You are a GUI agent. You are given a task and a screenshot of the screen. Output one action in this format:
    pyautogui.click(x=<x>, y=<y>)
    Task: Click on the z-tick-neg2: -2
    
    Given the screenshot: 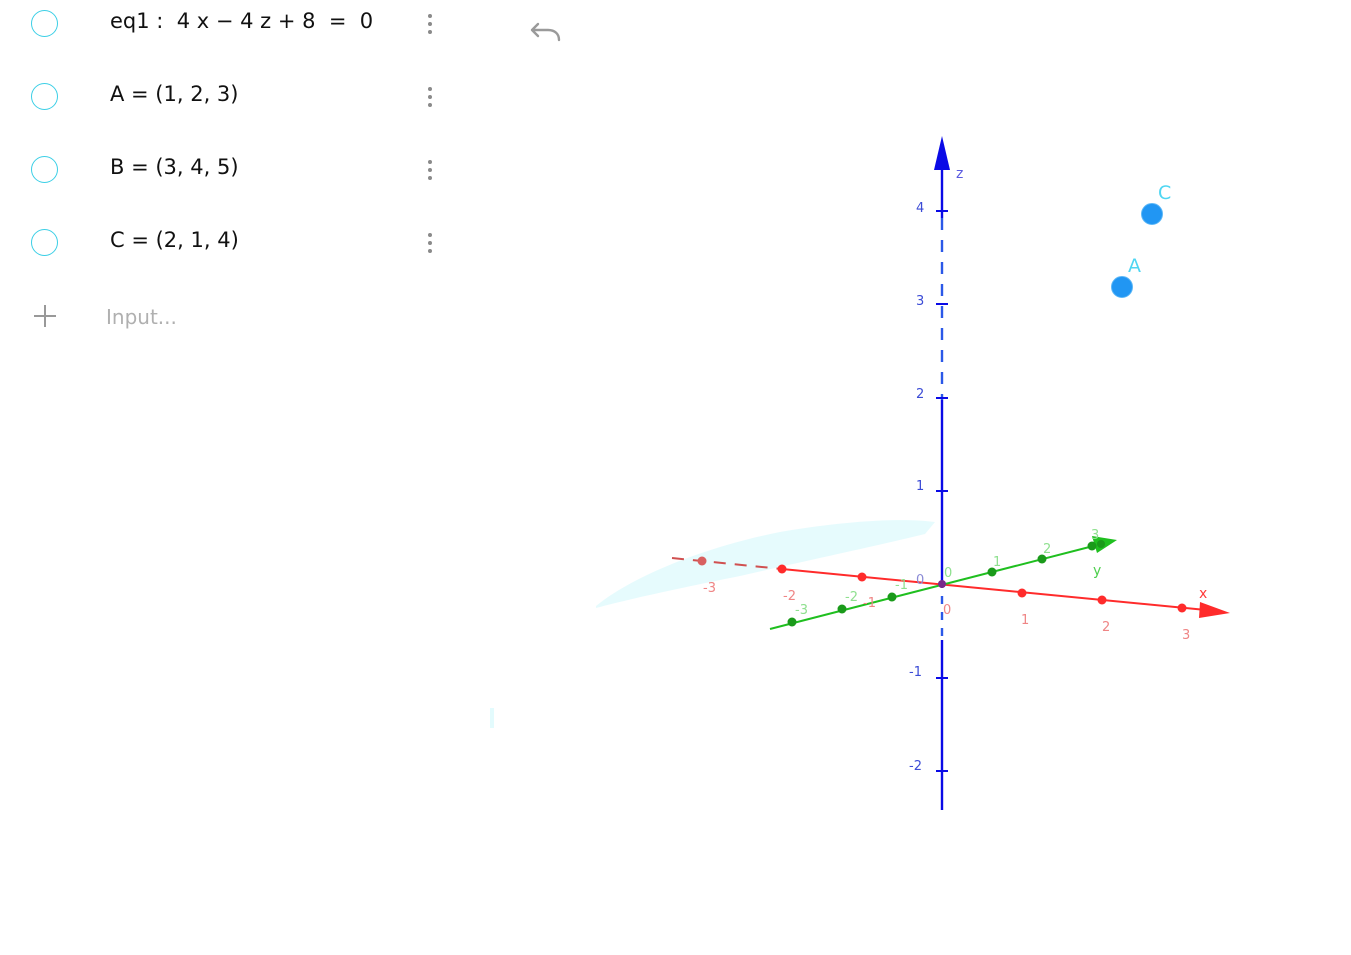 What is the action you would take?
    pyautogui.click(x=915, y=766)
    